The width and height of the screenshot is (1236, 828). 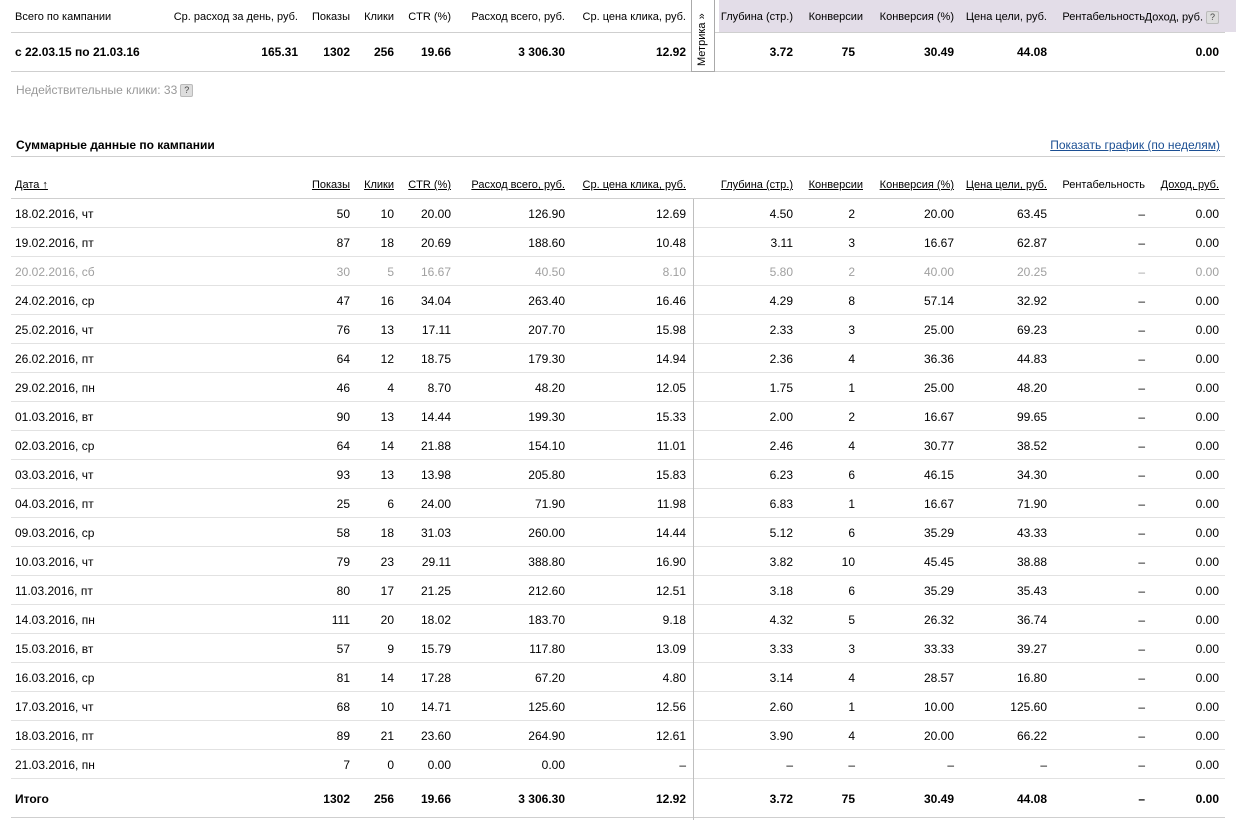 I want to click on cell-goal-price: 34.30, so click(x=1031, y=475).